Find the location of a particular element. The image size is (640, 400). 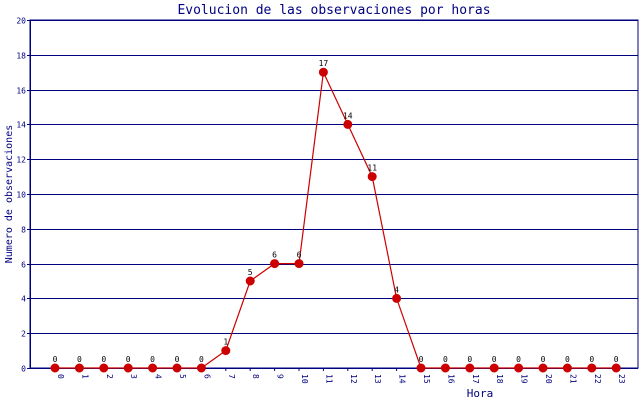

x-tick-label: 5 is located at coordinates (182, 376).